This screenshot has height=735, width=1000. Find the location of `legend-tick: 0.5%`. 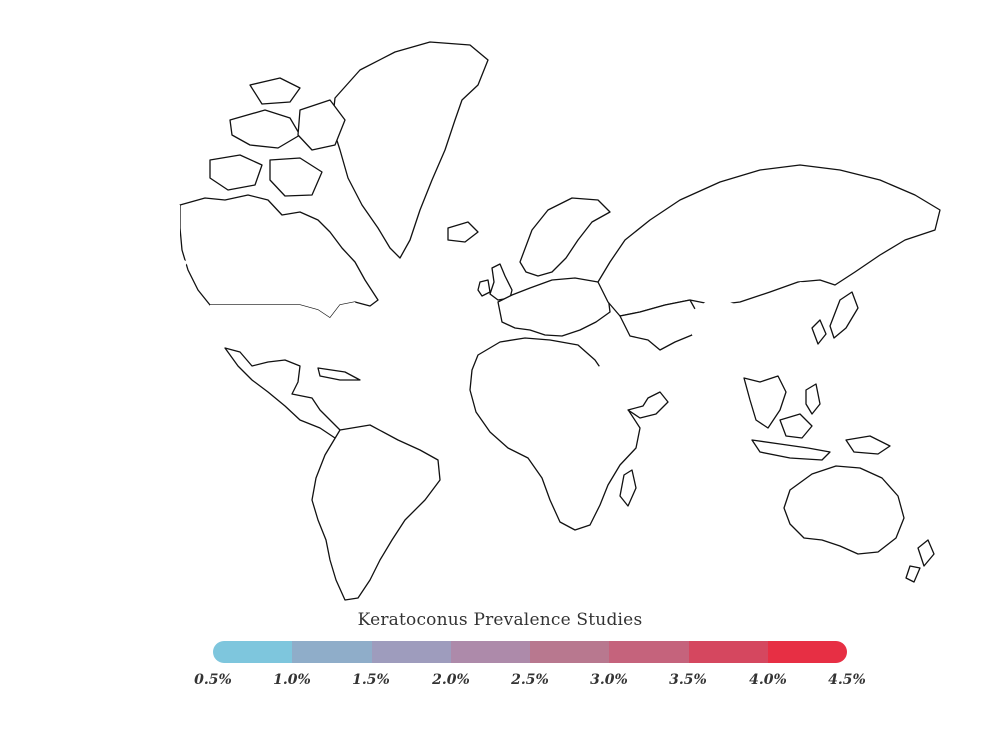

legend-tick: 0.5% is located at coordinates (213, 680).